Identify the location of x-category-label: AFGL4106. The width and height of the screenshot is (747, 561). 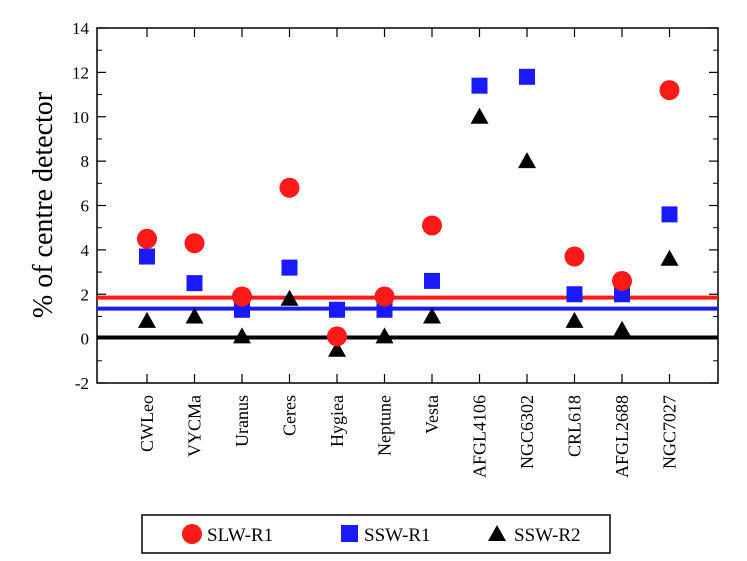
(480, 436).